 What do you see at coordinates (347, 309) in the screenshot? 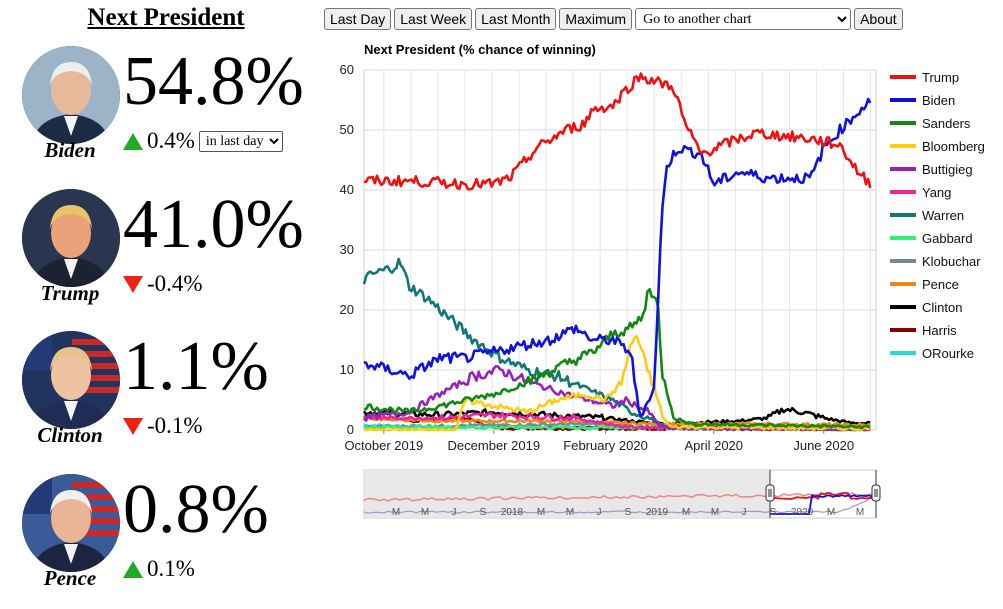
I see `y-tick-label: 20` at bounding box center [347, 309].